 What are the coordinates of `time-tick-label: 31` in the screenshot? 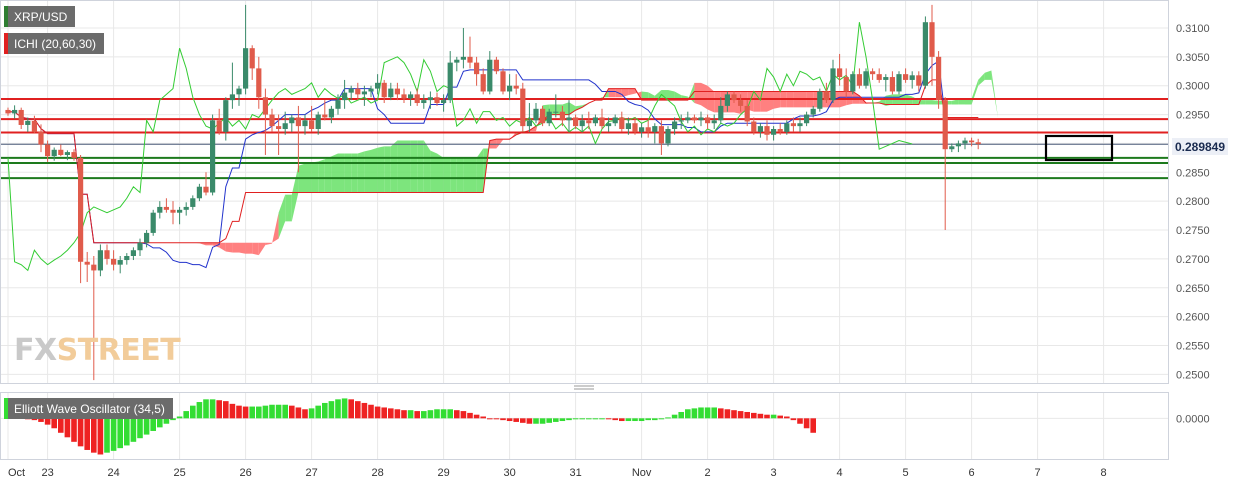 It's located at (575, 473).